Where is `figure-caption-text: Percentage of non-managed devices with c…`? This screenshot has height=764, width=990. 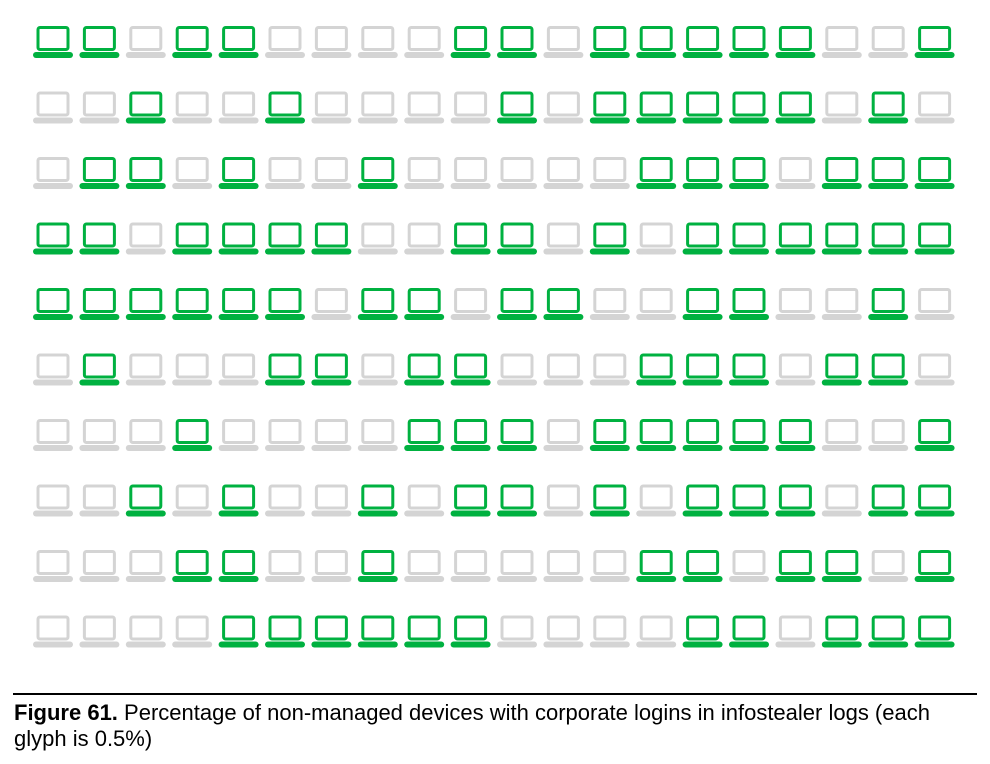 figure-caption-text: Percentage of non-managed devices with c… is located at coordinates (472, 725).